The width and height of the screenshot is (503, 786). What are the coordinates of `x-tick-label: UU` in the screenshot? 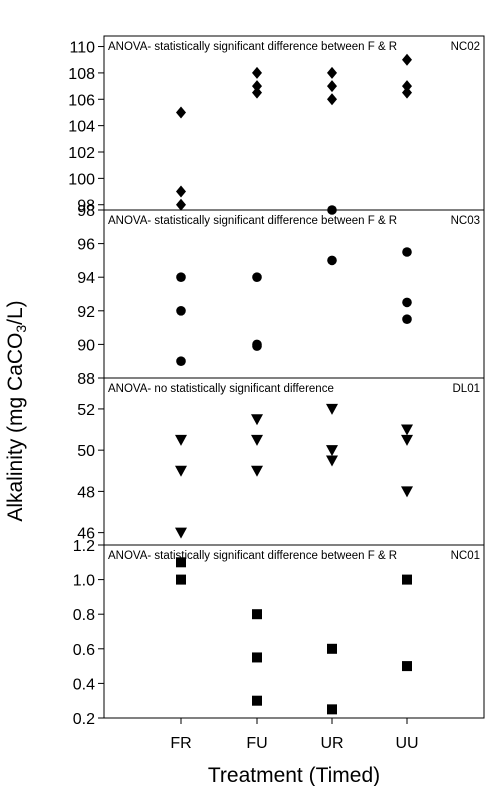 It's located at (406, 743).